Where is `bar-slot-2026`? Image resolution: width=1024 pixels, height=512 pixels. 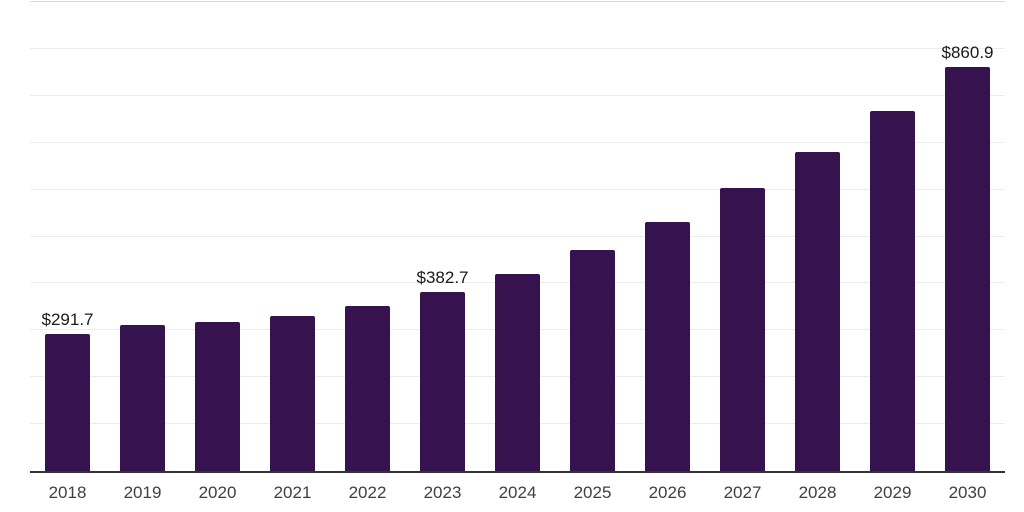
bar-slot-2026 is located at coordinates (667, 236).